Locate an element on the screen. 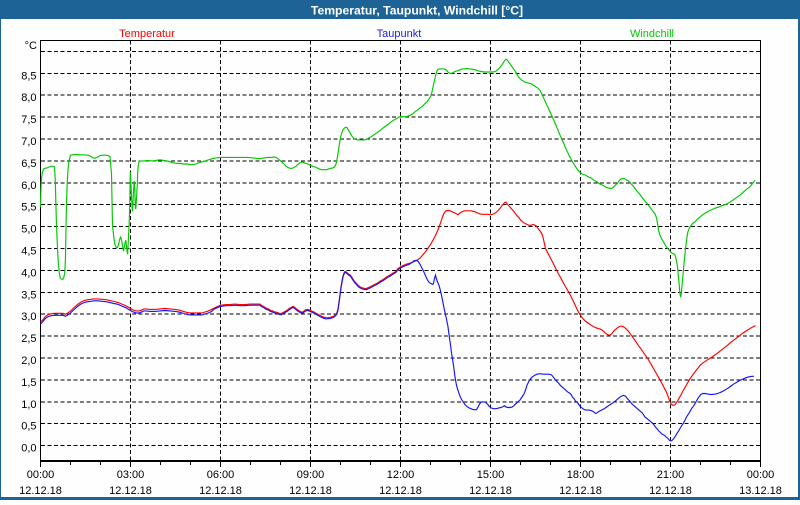 The image size is (800, 505). svg-text: 12:00 is located at coordinates (401, 475).